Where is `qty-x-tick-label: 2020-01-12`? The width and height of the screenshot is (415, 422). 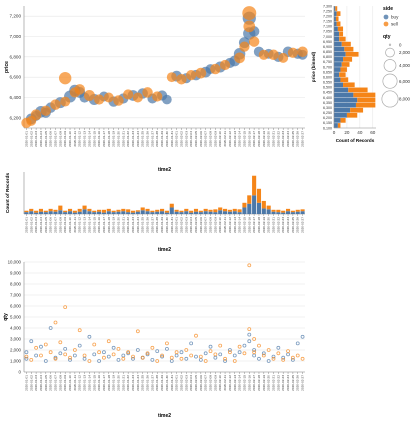 qty-x-tick-label: 2020-01-12 is located at coordinates (80, 383).